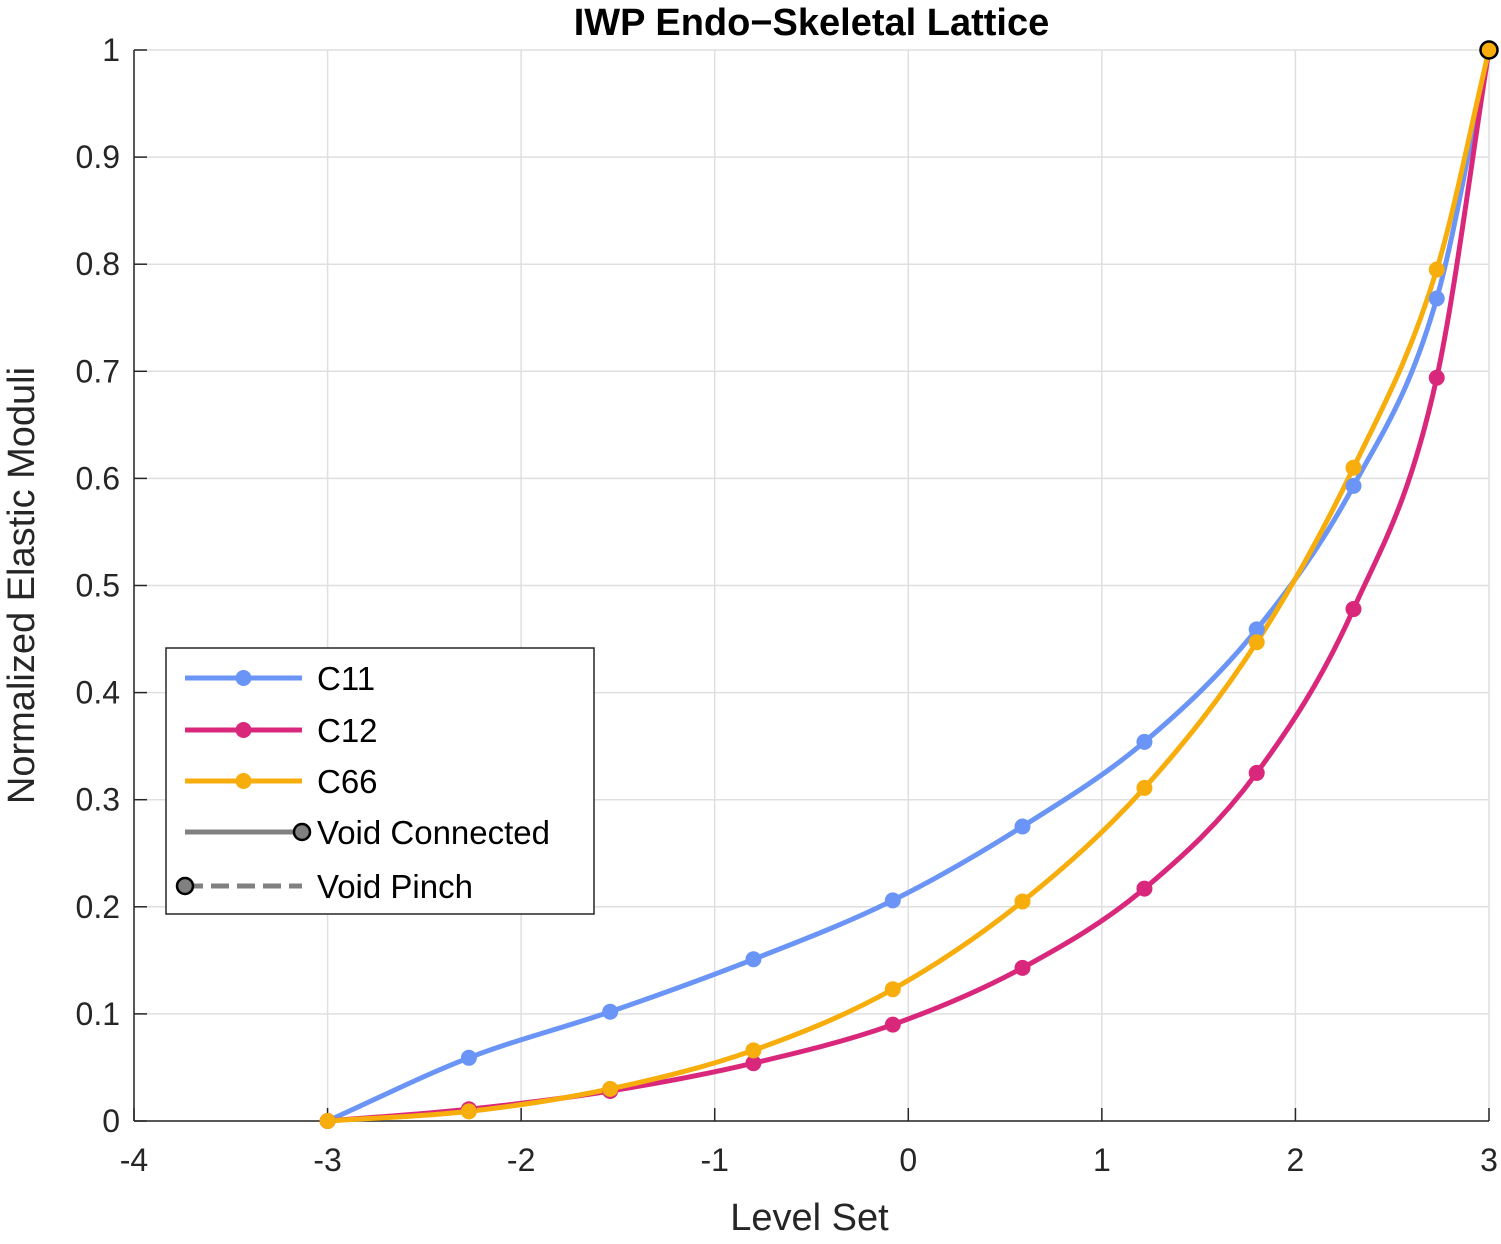  Describe the element at coordinates (908, 1160) in the screenshot. I see `x-tick-label: 0` at that location.